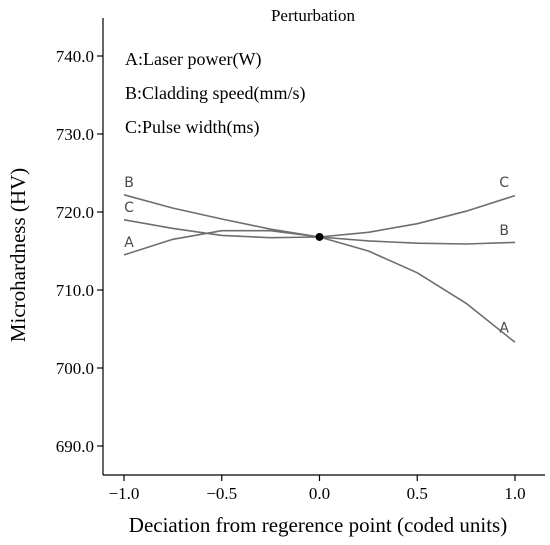 Image resolution: width=550 pixels, height=545 pixels. Describe the element at coordinates (75, 134) in the screenshot. I see `y-tick-label: 730.0` at that location.